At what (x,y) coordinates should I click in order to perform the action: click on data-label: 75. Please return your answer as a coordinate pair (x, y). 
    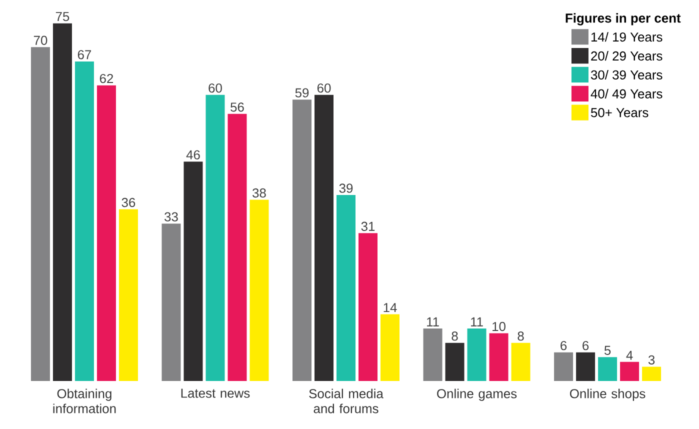
    Looking at the image, I should click on (63, 17).